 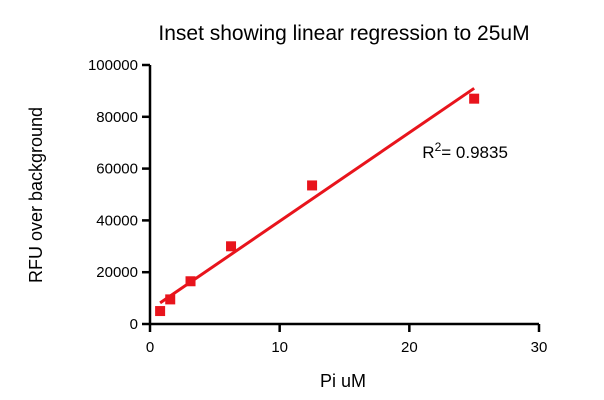 What do you see at coordinates (539, 347) in the screenshot?
I see `x-tick-label: 30` at bounding box center [539, 347].